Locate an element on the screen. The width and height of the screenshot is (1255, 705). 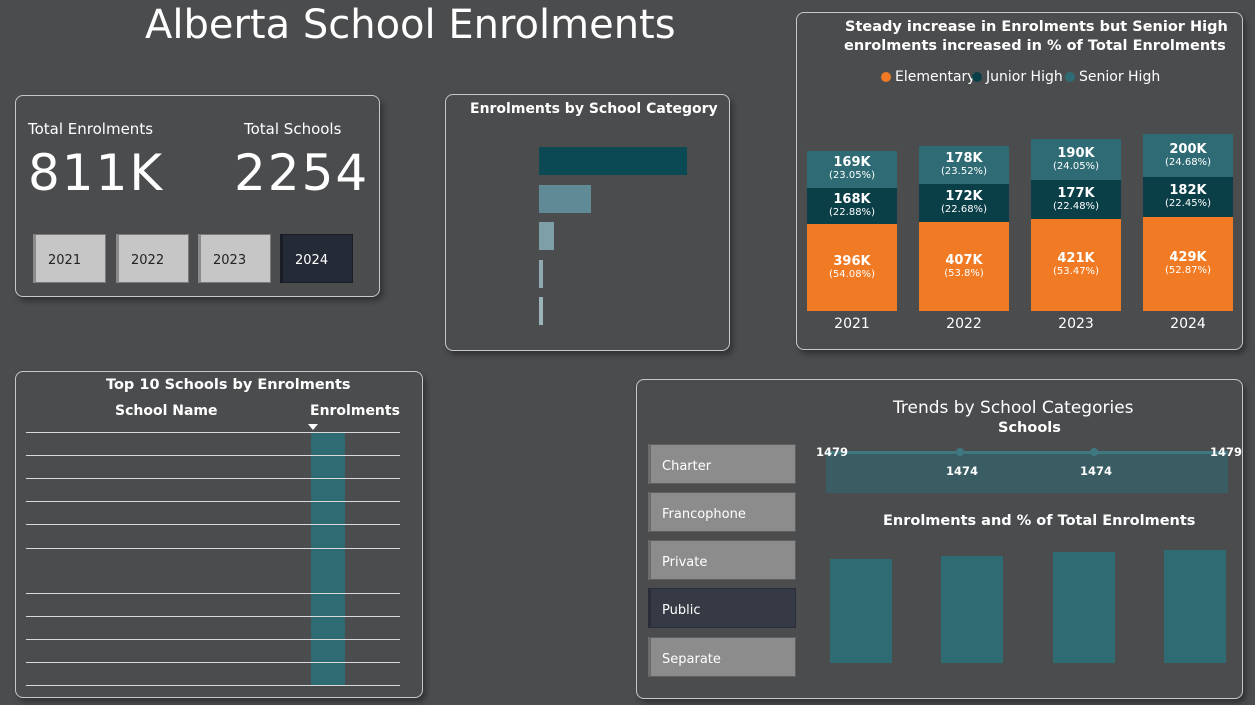
year-button-2024: 2024 is located at coordinates (316, 258).